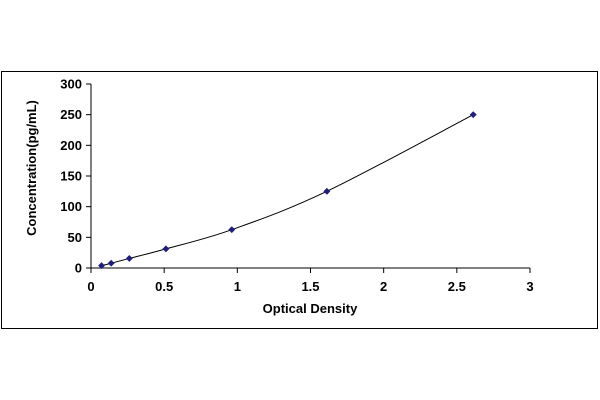 The image size is (600, 400). I want to click on y-tick-label: 50, so click(75, 237).